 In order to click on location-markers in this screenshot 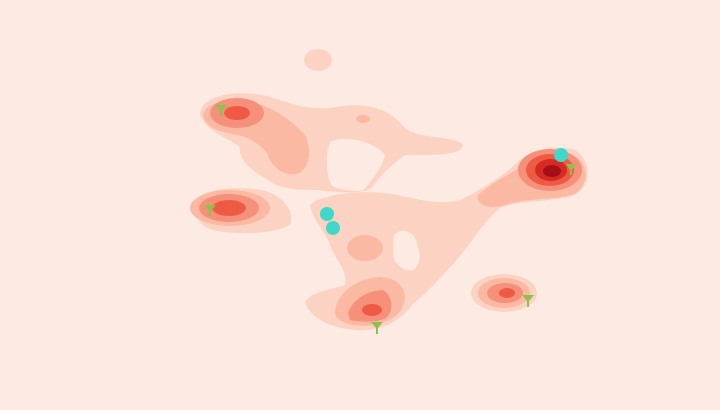, I will do `click(444, 191)`.